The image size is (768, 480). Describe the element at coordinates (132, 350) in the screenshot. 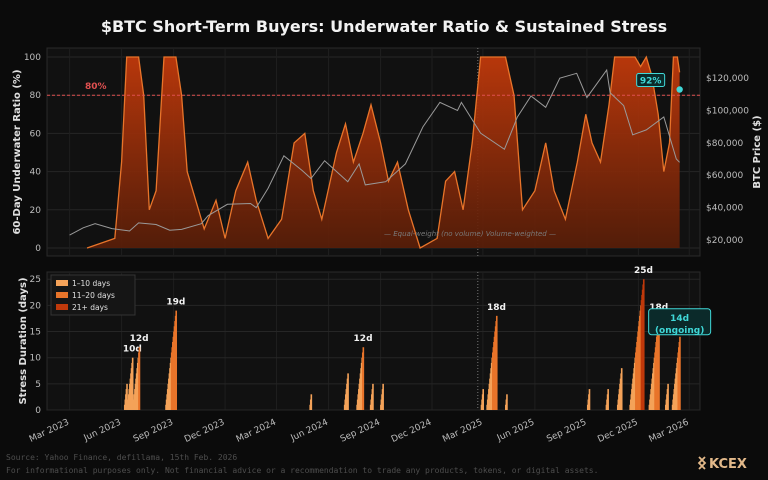

I see `episode-label: 10d` at that location.